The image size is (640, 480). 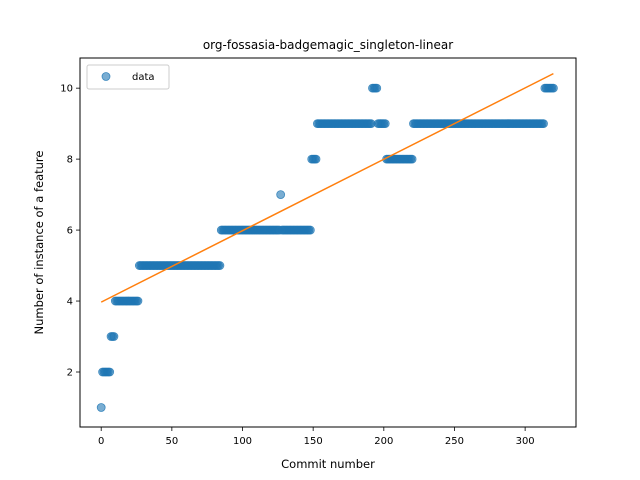 I want to click on y-axis: 2 4 6 8 10, so click(x=70, y=231).